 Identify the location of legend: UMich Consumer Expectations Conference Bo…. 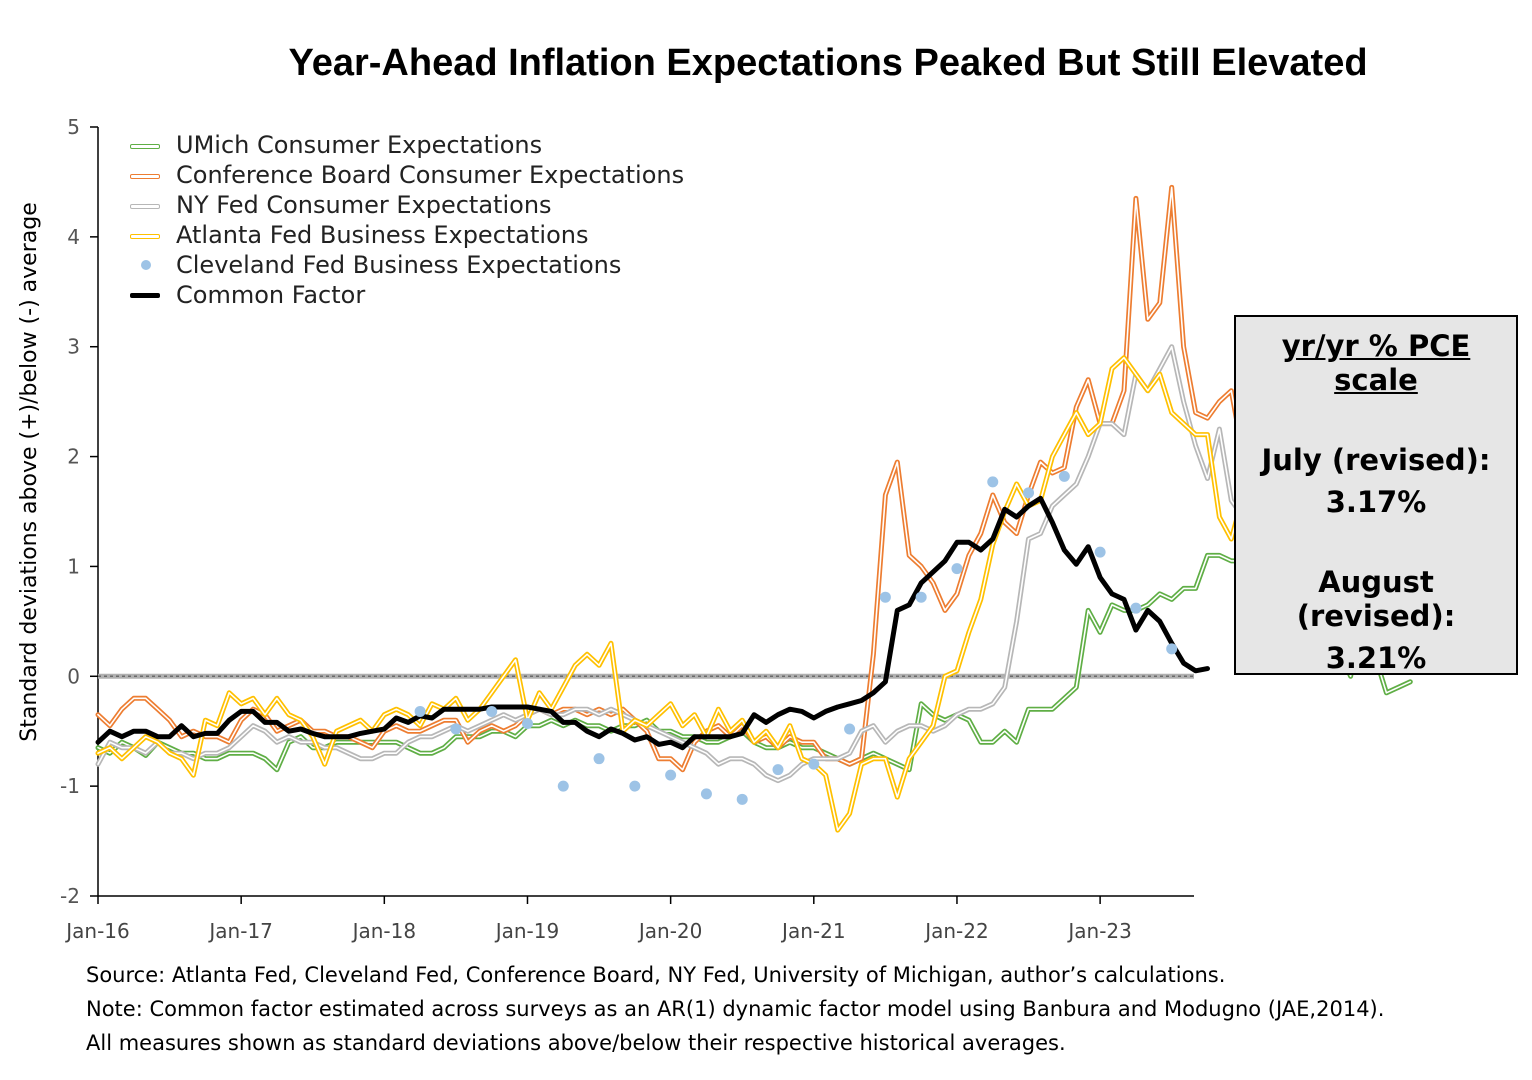
(406, 220).